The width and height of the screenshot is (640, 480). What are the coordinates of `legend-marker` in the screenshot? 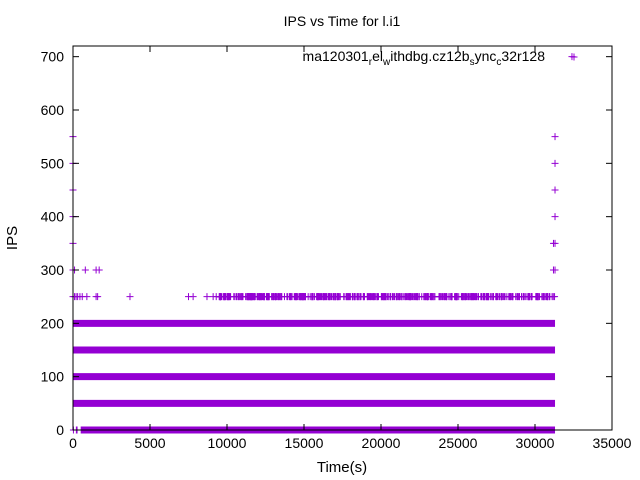 It's located at (574, 57).